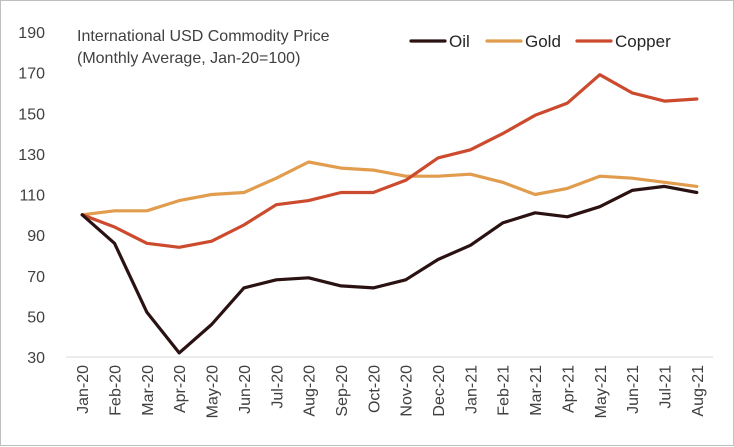  Describe the element at coordinates (148, 390) in the screenshot. I see `x-tick-label: Mar-20` at that location.